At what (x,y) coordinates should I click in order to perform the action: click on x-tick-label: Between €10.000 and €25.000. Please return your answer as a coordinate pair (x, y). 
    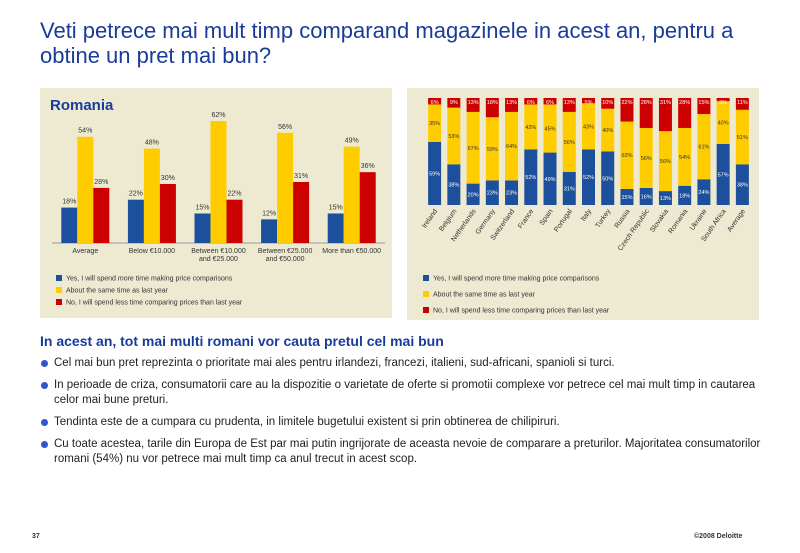
    Looking at the image, I should click on (218, 255).